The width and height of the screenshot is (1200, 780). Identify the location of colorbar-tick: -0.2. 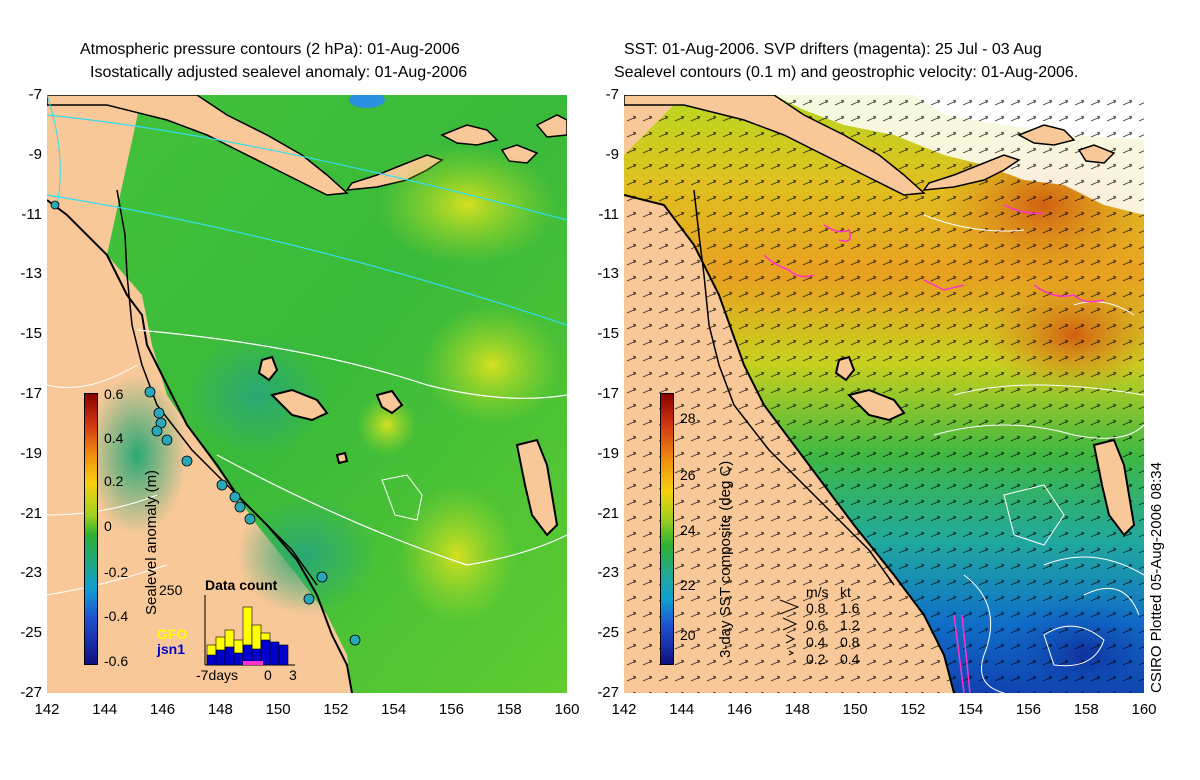
(116, 572).